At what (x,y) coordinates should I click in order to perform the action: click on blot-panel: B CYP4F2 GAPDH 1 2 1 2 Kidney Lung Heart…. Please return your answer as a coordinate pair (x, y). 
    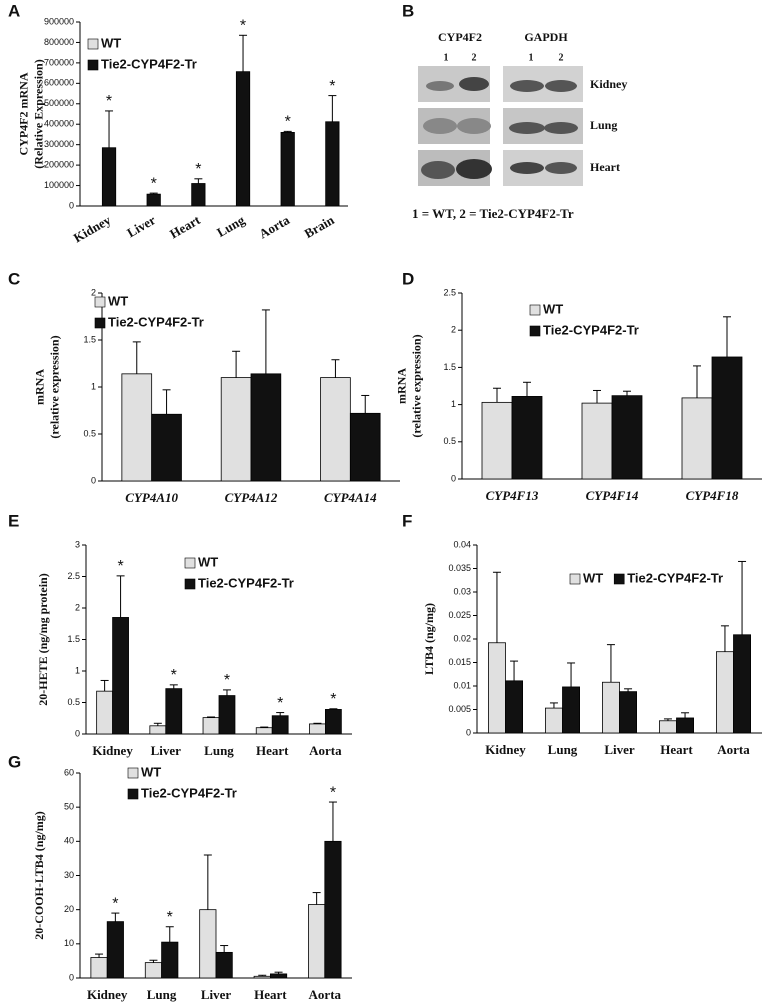
    Looking at the image, I should click on (514, 111).